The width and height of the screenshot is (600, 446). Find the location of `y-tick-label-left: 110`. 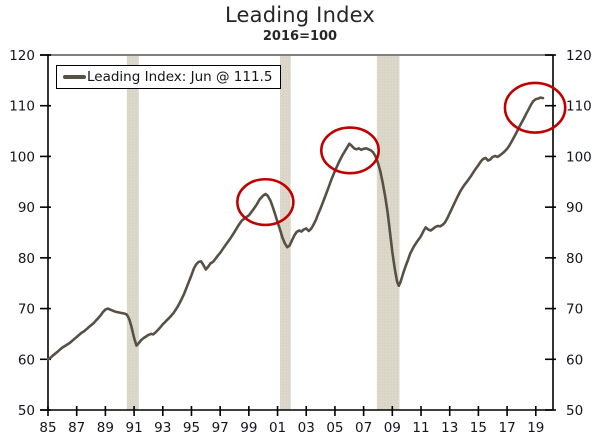

y-tick-label-left: 110 is located at coordinates (22, 107).